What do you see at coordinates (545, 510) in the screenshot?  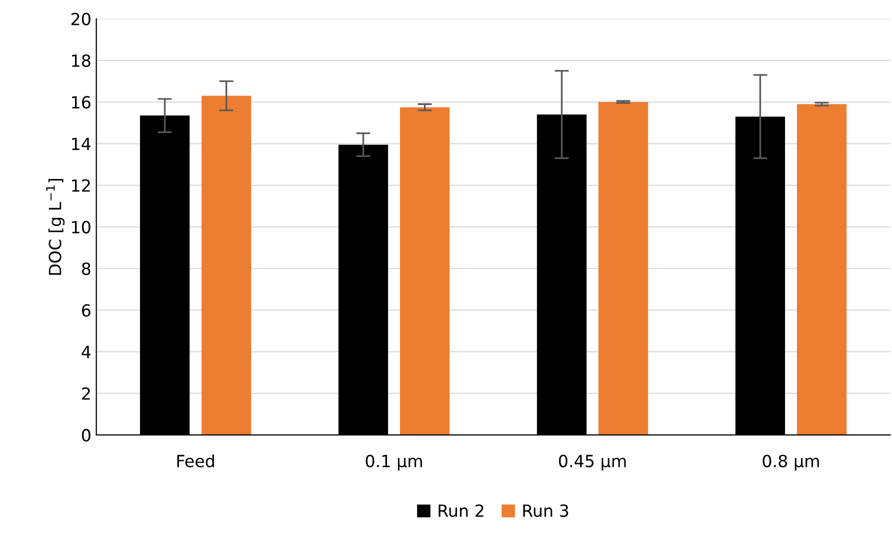 I see `legend-label: Run 3` at bounding box center [545, 510].